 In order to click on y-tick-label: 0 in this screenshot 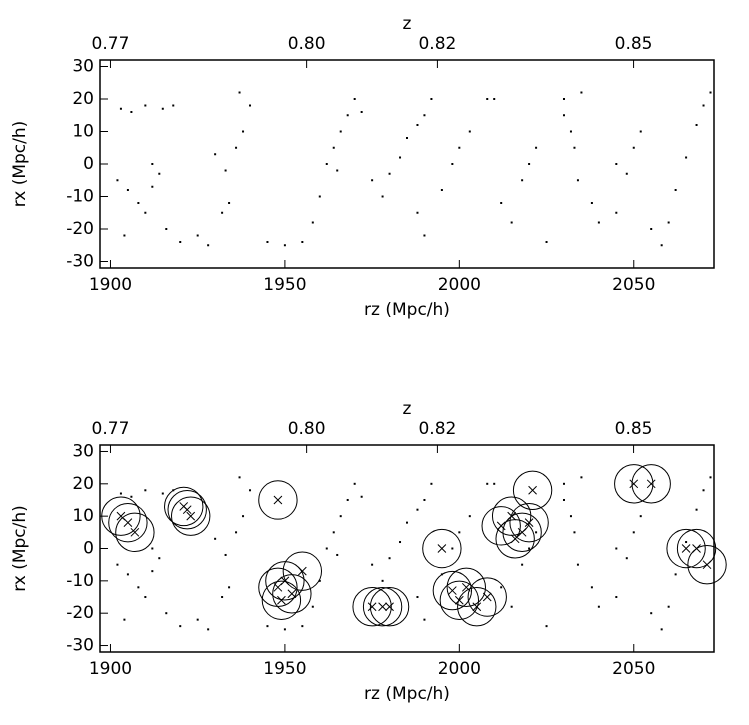, I will do `click(88, 549)`.